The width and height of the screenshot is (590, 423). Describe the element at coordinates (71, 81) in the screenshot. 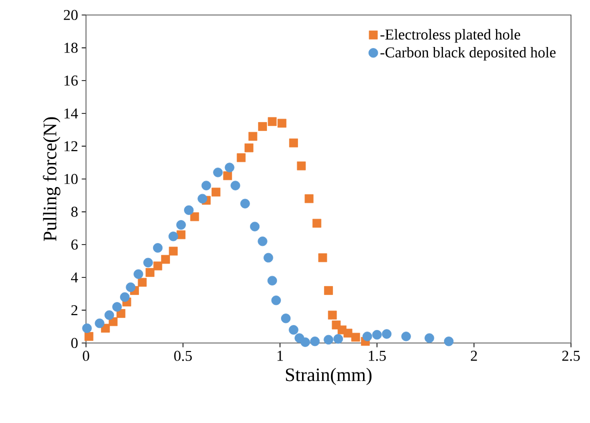

I see `y-tick-label: 16` at that location.